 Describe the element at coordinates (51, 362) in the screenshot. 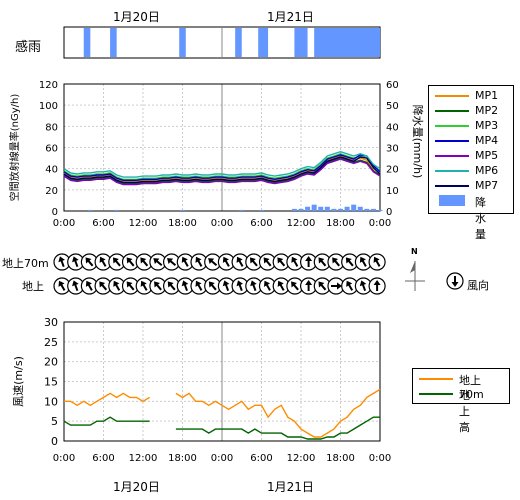

I see `wind-ytick-4: 20` at that location.